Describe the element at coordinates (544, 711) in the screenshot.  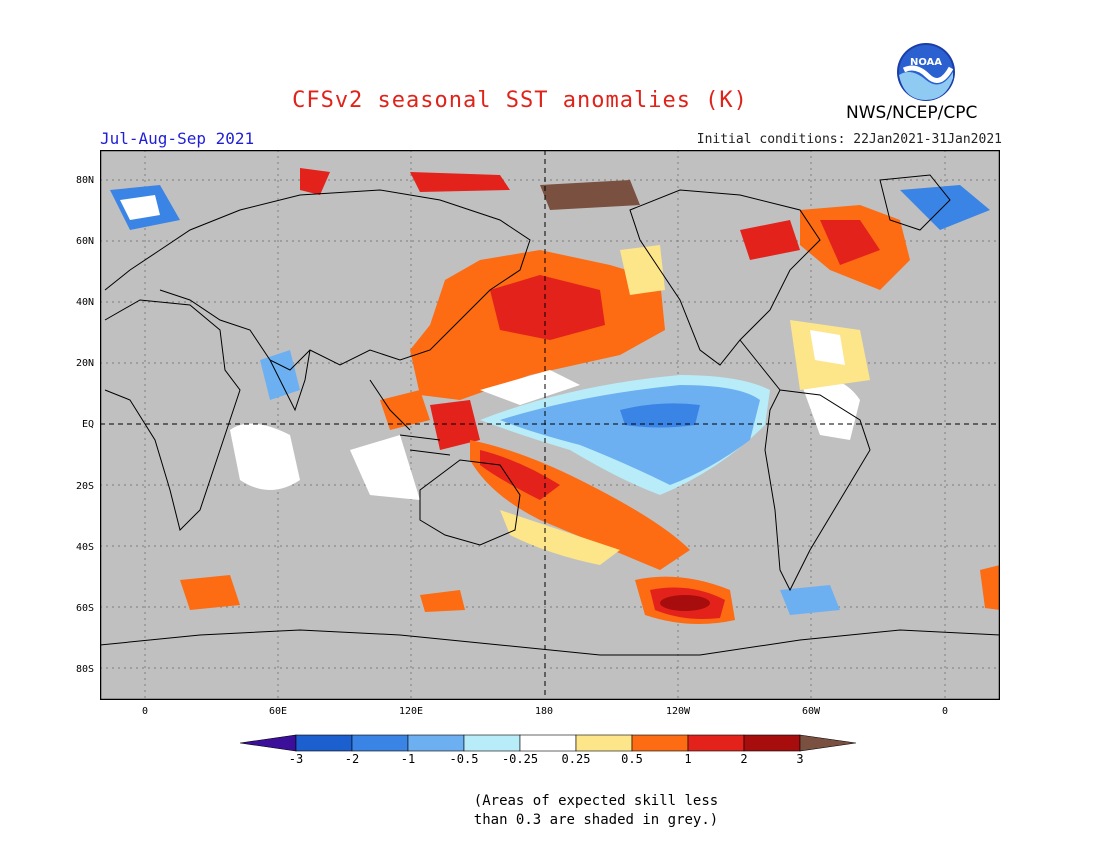
I see `lon-label: 180` at that location.